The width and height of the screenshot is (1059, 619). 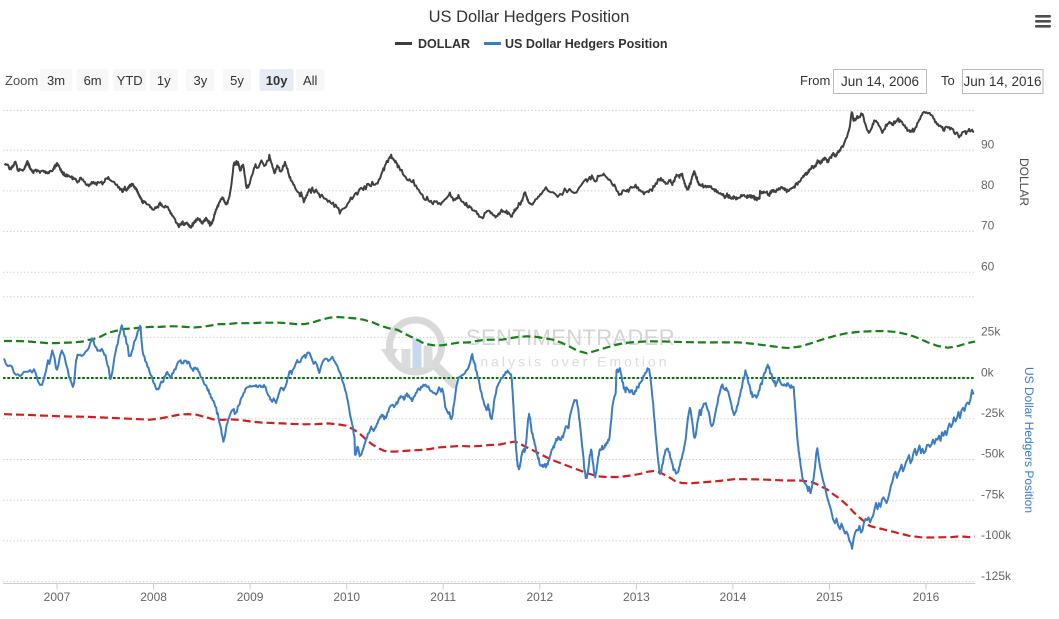 What do you see at coordinates (56, 80) in the screenshot?
I see `svg-text: 3m` at bounding box center [56, 80].